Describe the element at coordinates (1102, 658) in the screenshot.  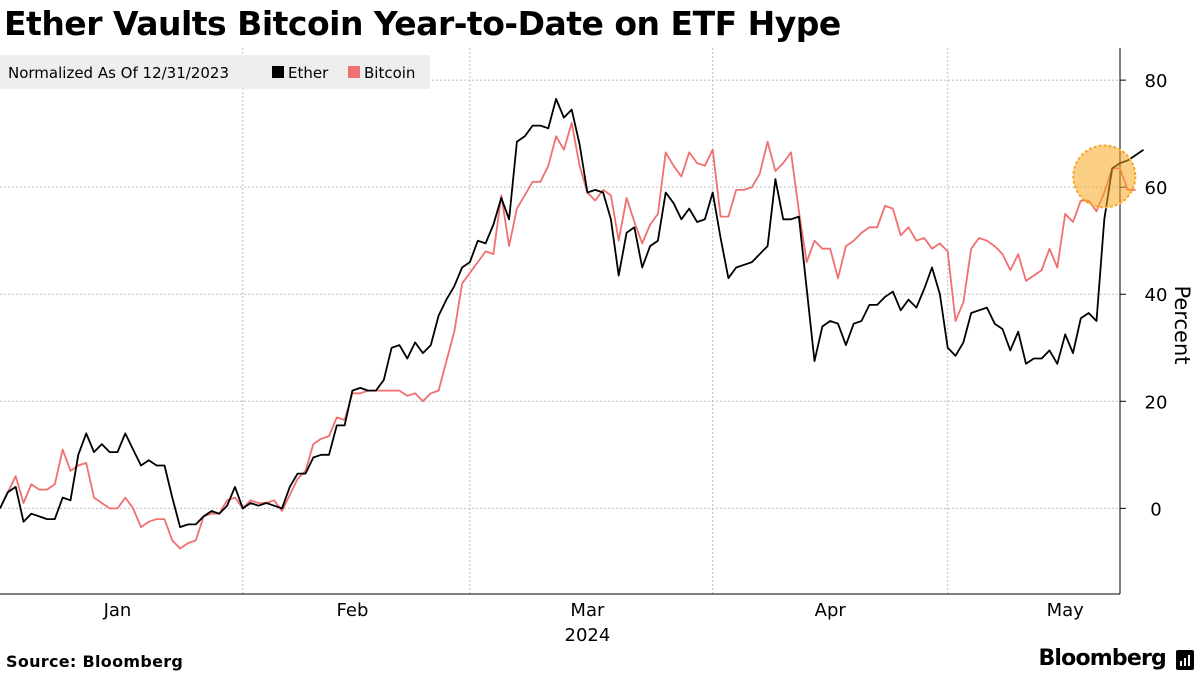
I see `bloomberg-logo: Bloomberg` at that location.